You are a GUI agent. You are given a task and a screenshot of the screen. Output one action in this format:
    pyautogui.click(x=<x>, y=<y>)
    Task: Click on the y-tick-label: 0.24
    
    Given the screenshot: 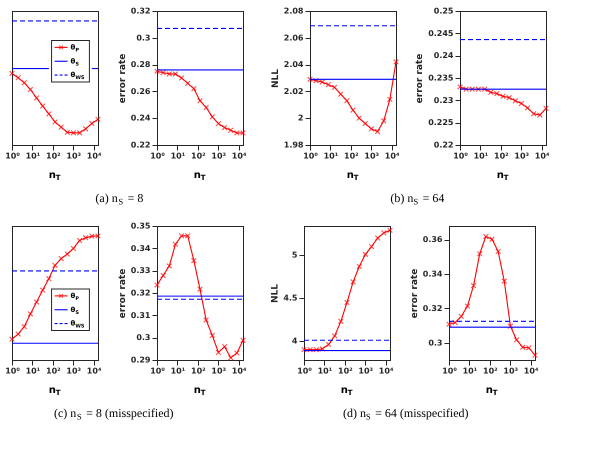 What is the action you would take?
    pyautogui.click(x=444, y=55)
    